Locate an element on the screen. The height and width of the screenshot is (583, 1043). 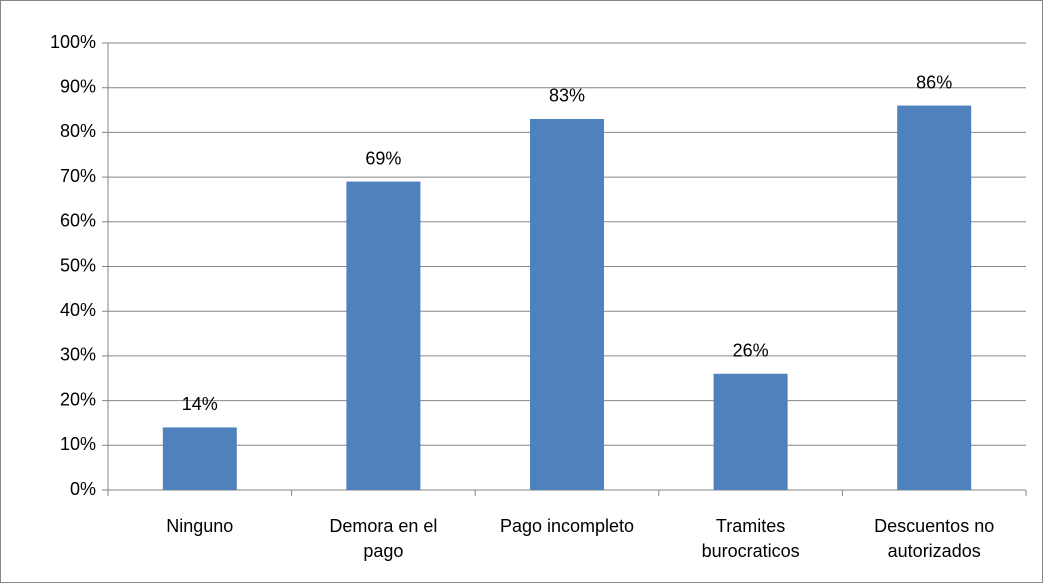
y-tick-label: 30% is located at coordinates (78, 355).